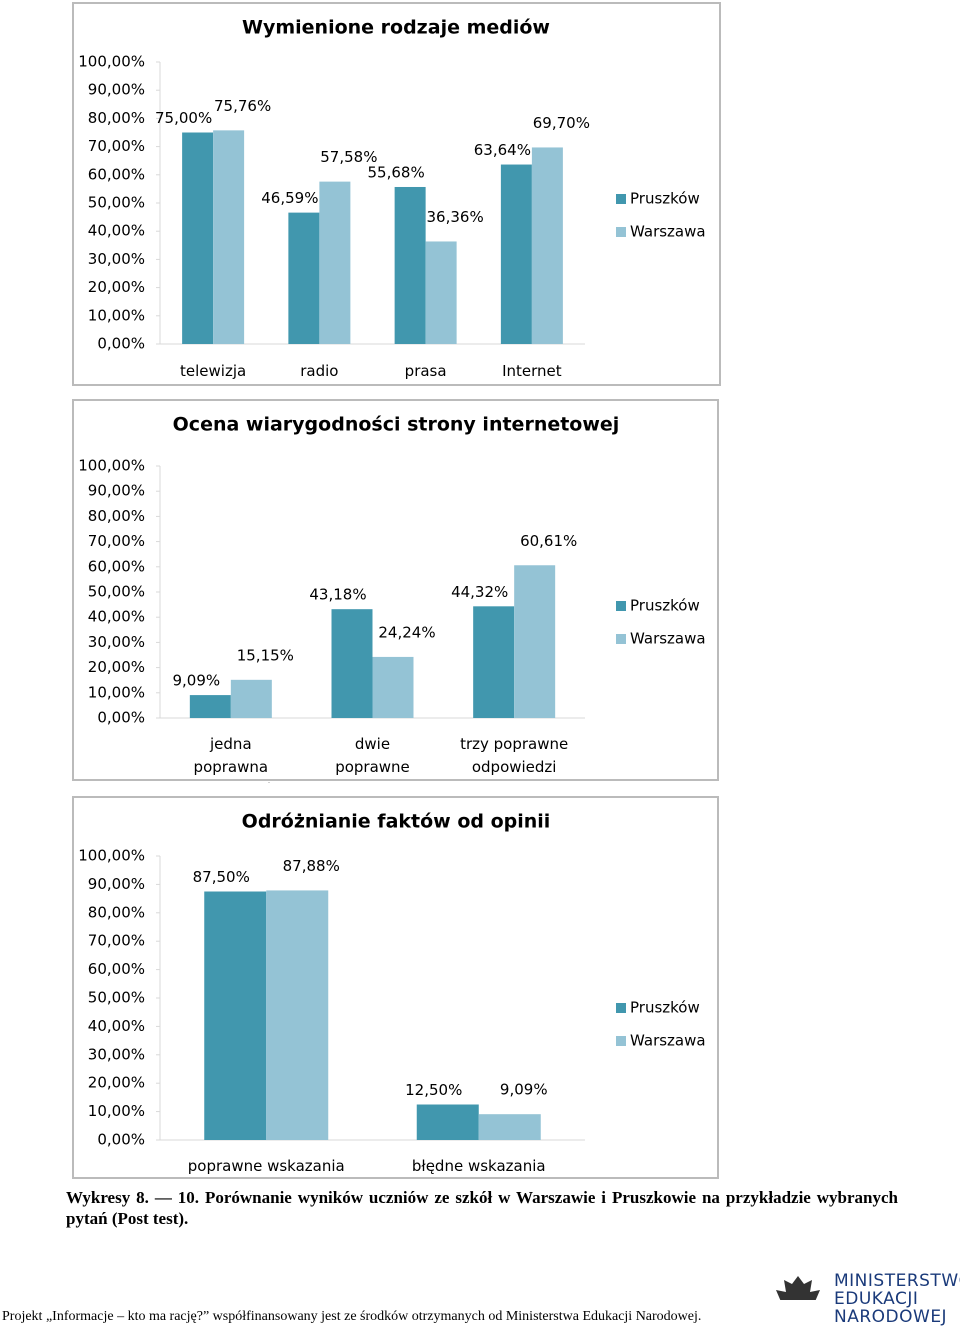 This screenshot has height=1330, width=960. What do you see at coordinates (433, 1090) in the screenshot?
I see `value-label: 12,50%` at bounding box center [433, 1090].